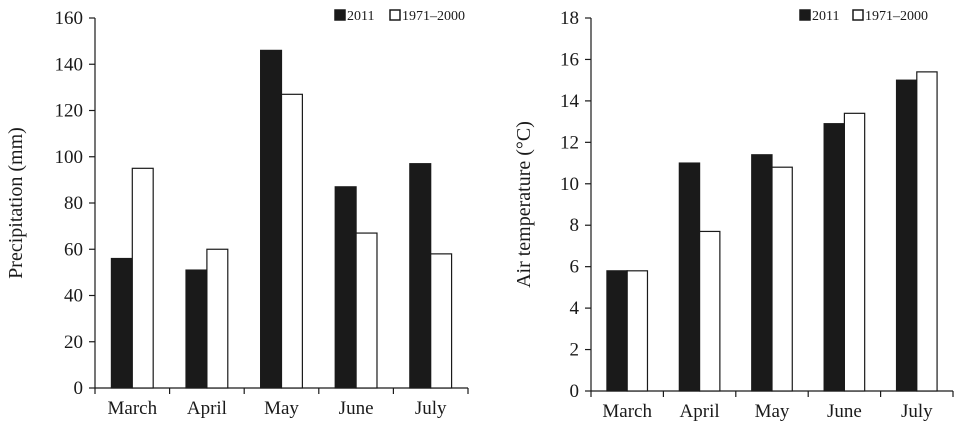  Describe the element at coordinates (854, 252) in the screenshot. I see `temp-bar-1971-2000-june` at that location.